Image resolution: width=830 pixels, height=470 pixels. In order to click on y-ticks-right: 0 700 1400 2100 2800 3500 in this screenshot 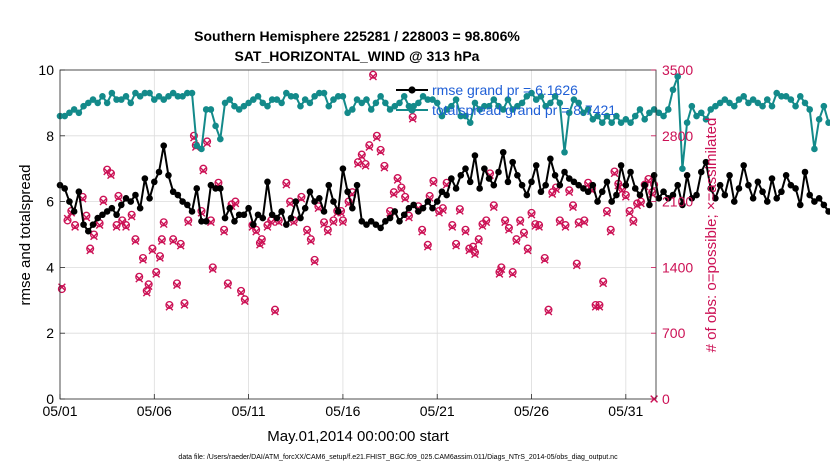, I will do `click(672, 234)`.